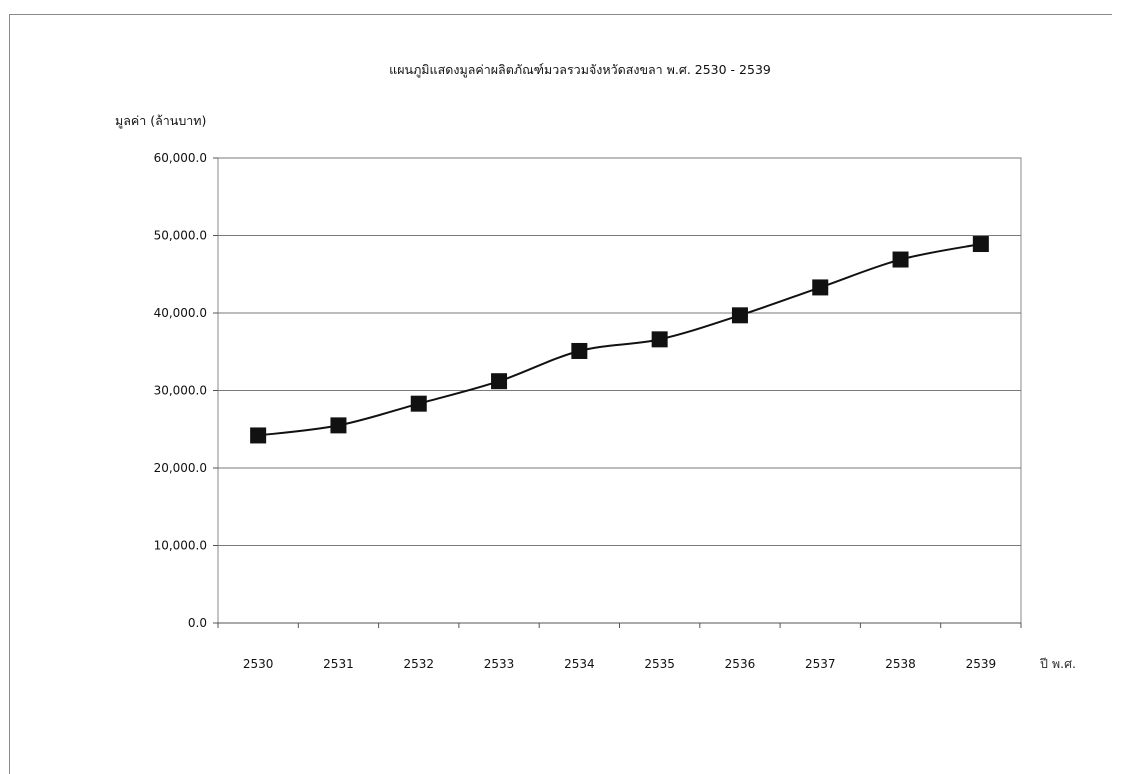 This screenshot has width=1121, height=774. Describe the element at coordinates (619, 647) in the screenshot. I see `x-axis: 2530 2531 2532 2533 2534 2535 2536 2537 2538 2539` at that location.